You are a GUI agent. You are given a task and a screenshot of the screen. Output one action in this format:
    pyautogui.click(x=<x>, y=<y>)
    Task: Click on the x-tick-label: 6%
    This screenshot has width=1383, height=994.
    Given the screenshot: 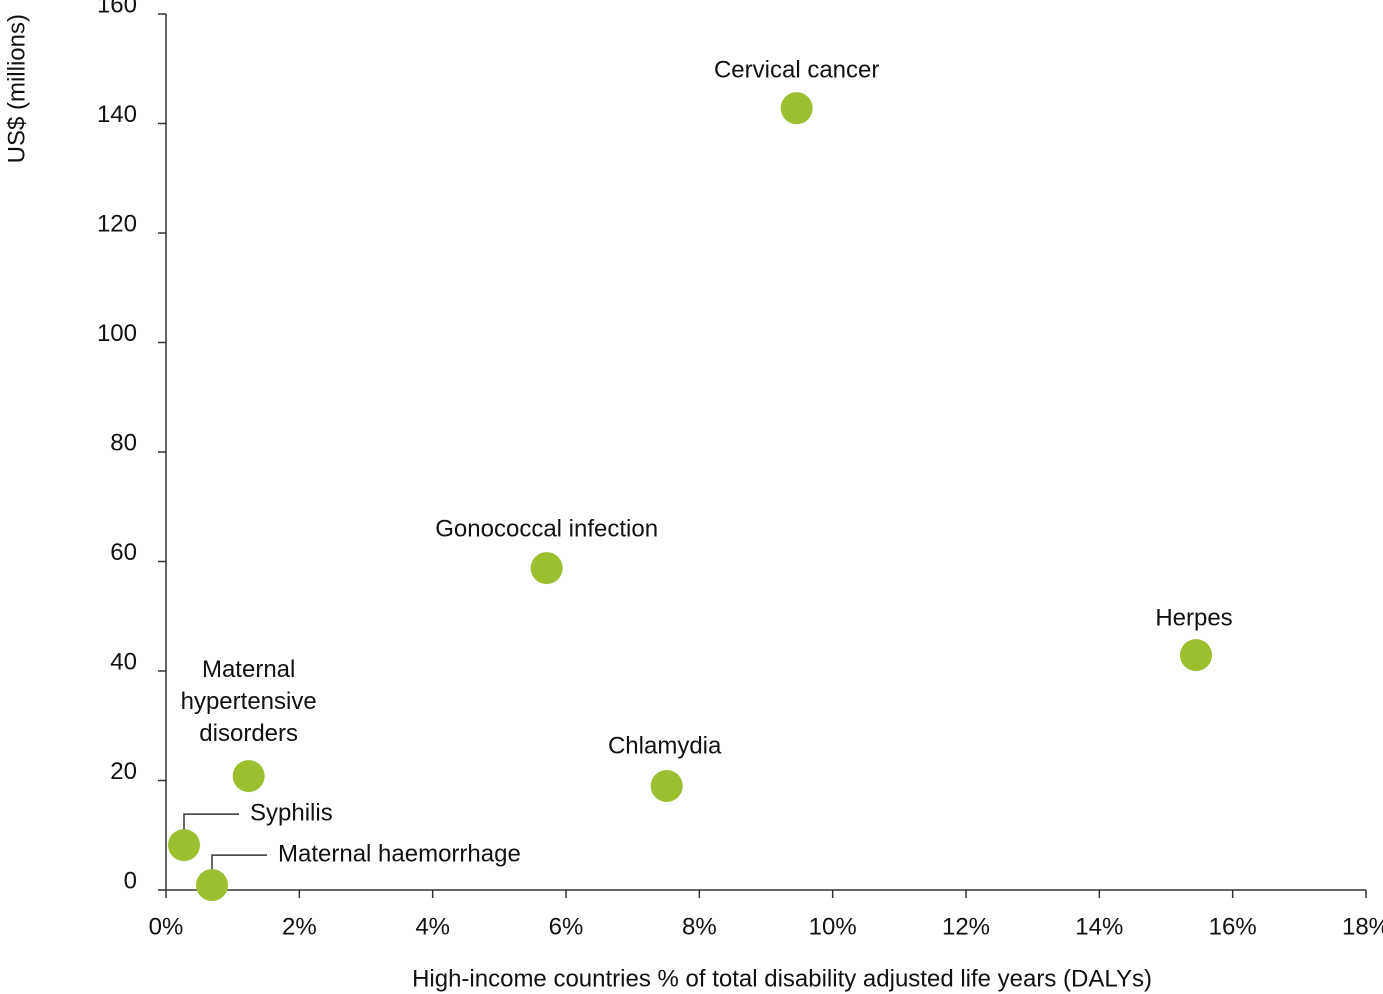 What is the action you would take?
    pyautogui.click(x=566, y=926)
    